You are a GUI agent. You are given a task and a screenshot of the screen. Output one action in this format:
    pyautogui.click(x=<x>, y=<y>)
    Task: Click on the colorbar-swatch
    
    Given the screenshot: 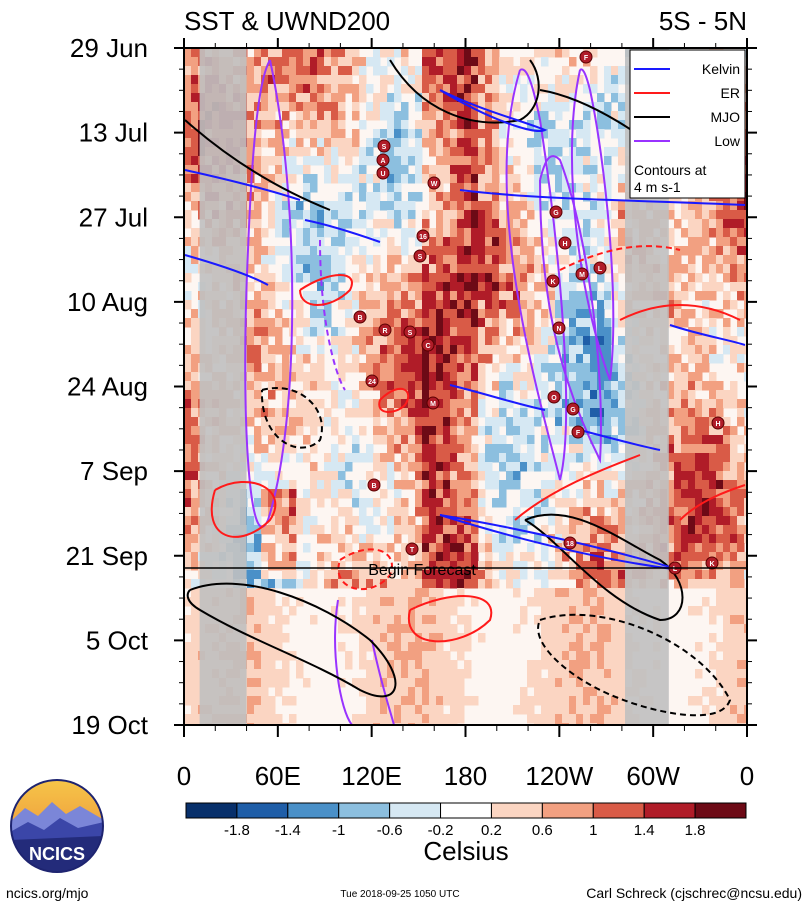 What is the action you would take?
    pyautogui.click(x=415, y=810)
    